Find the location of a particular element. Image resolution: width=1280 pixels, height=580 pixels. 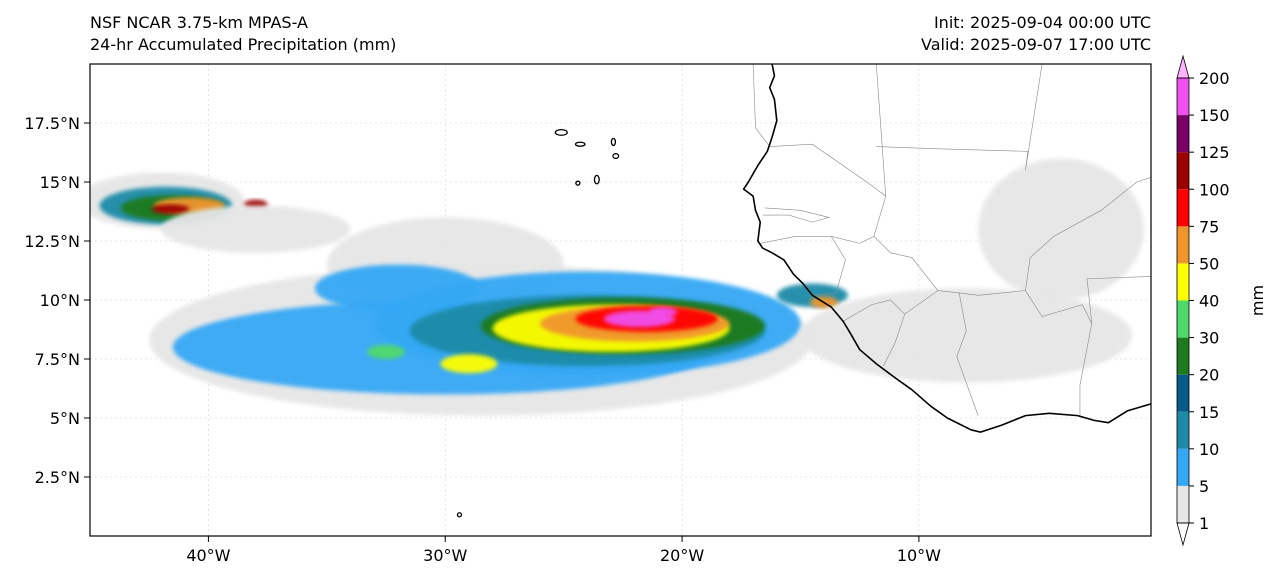

colorbar-max-arrow is located at coordinates (1183, 66).